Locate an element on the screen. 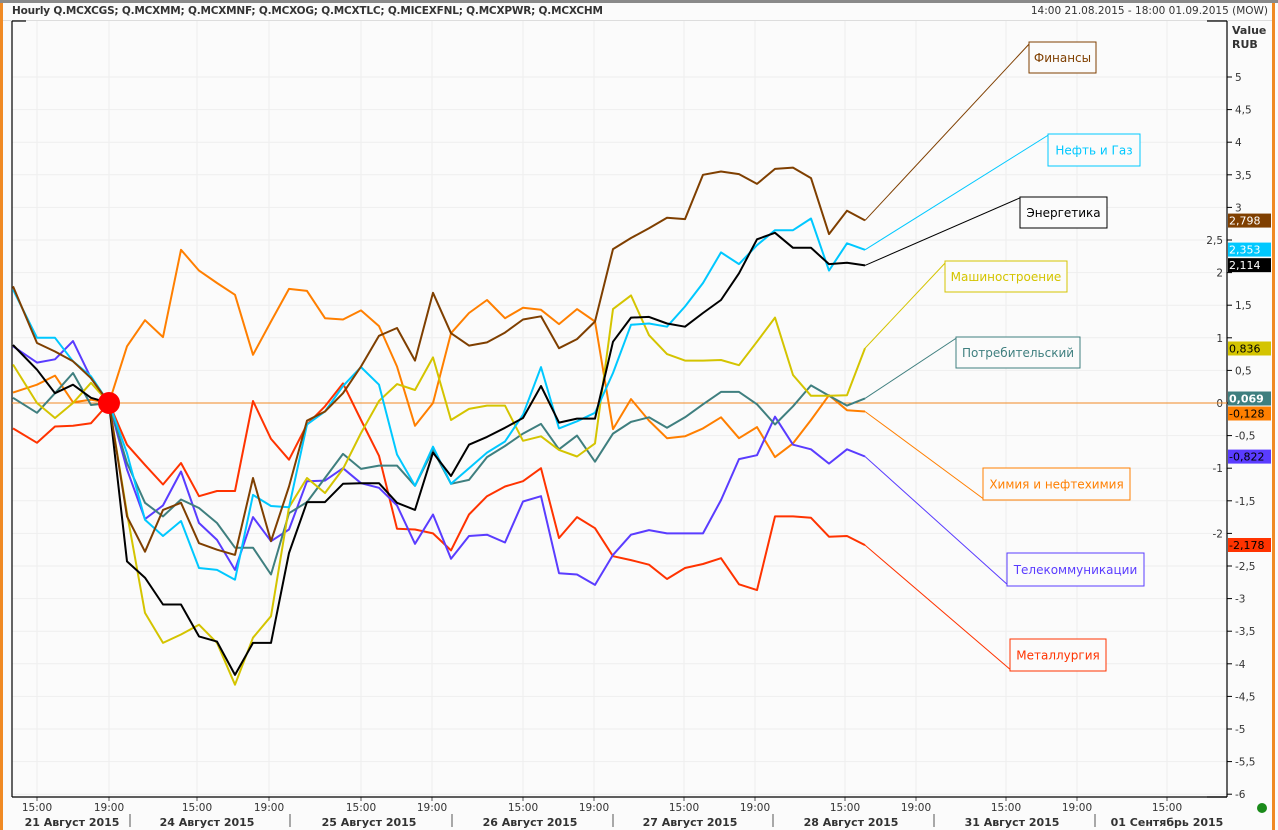 Image resolution: width=1278 pixels, height=830 pixels. y-tick-label: -4,5 is located at coordinates (1245, 697).